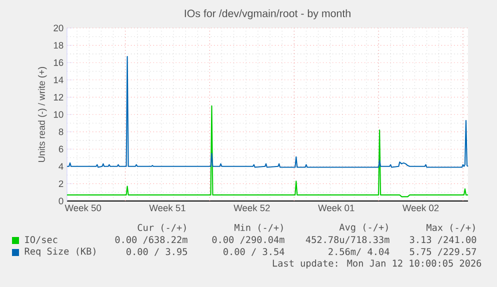  I want to click on x-tick-label: Week 50, so click(83, 208).